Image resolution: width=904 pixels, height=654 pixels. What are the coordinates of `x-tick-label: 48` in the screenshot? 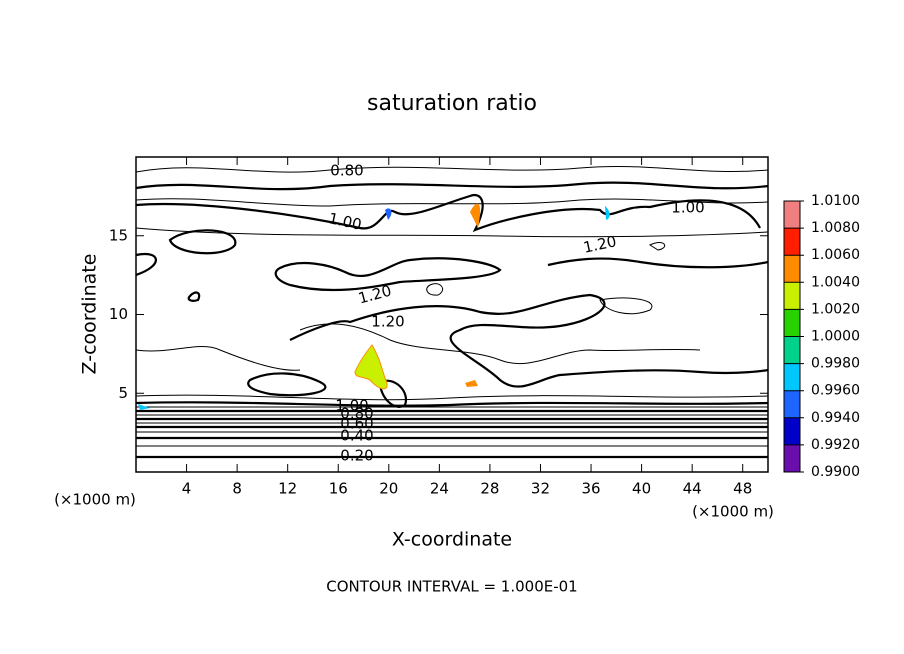 It's located at (742, 489).